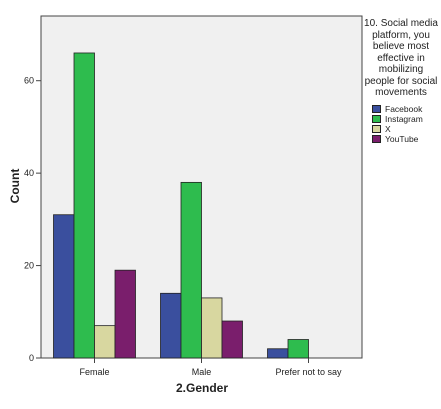  What do you see at coordinates (401, 129) in the screenshot?
I see `legend-item-x: X` at bounding box center [401, 129].